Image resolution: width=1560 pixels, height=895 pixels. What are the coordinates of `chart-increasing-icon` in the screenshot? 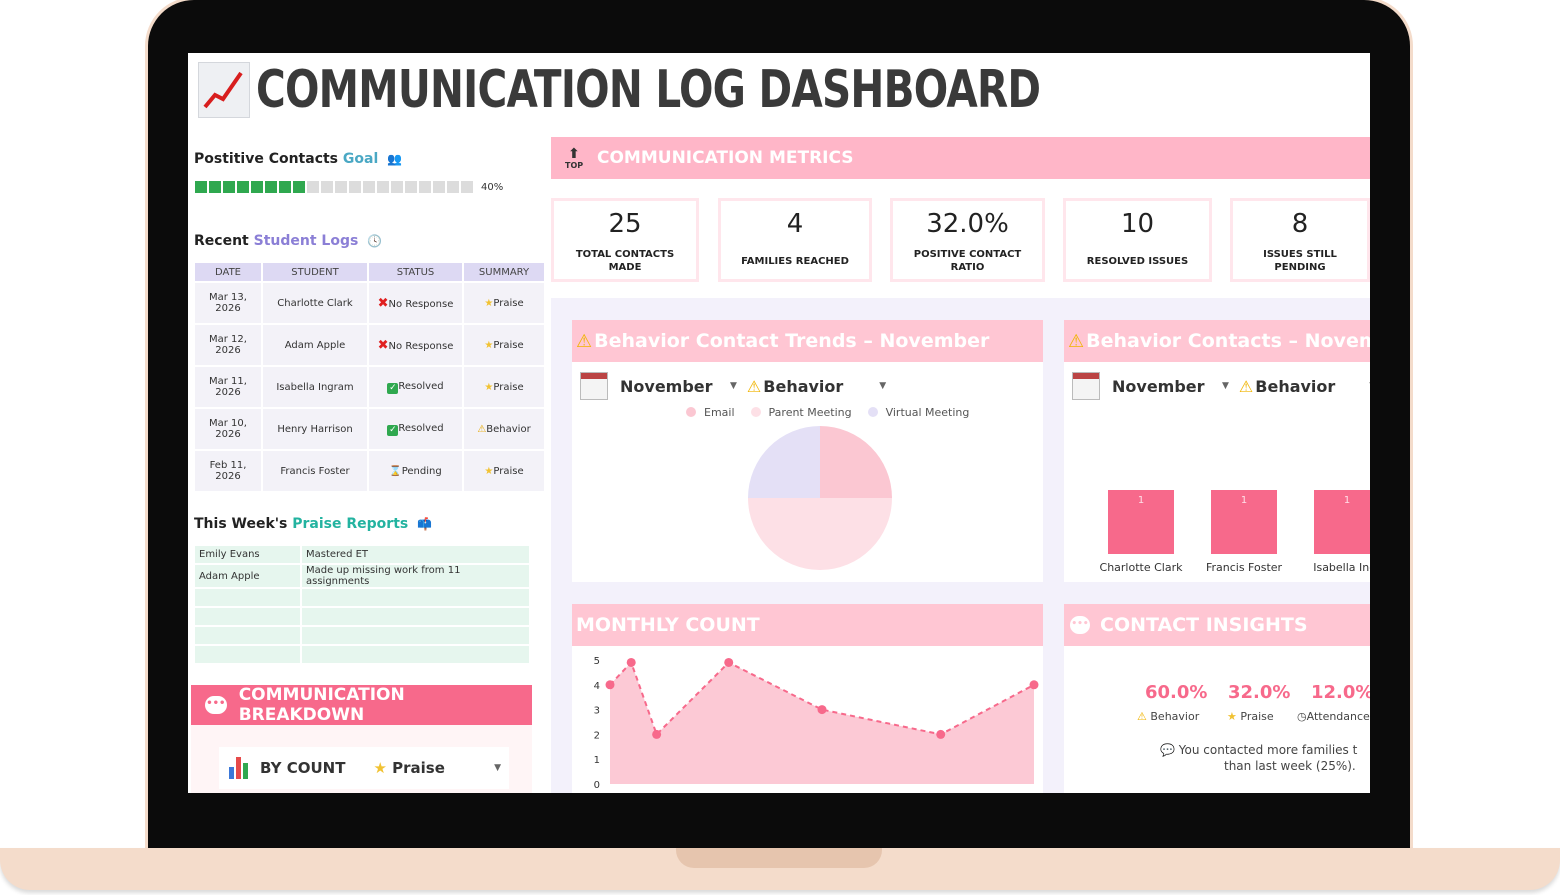 It's located at (224, 90).